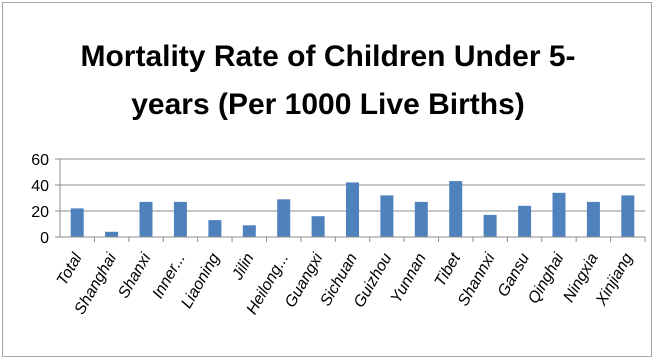 This screenshot has height=361, width=656. I want to click on x-tick-label: Gansu, so click(514, 274).